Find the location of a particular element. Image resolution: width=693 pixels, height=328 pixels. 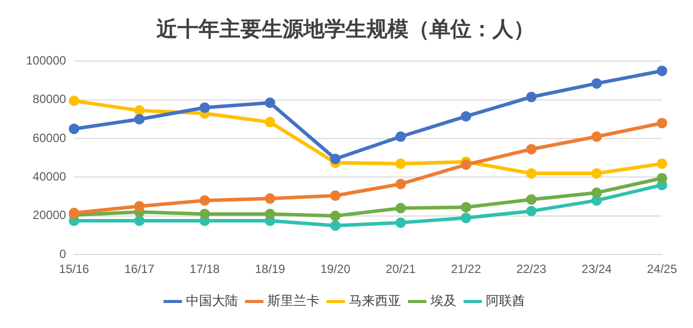

legend-label: 中国大陆 is located at coordinates (212, 300).